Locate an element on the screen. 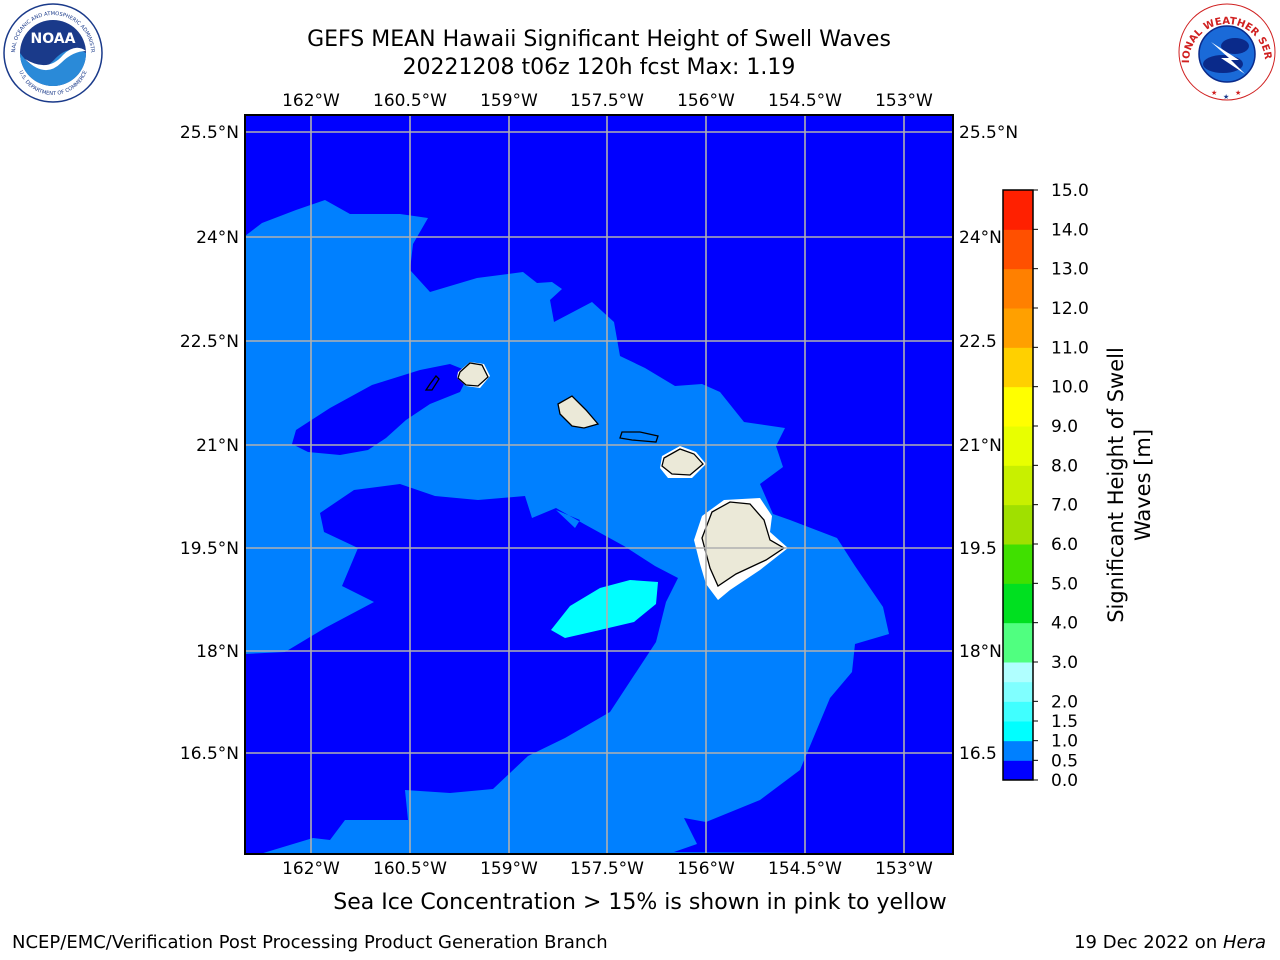  colorbar-tick-label: 3.0 is located at coordinates (1064, 663).